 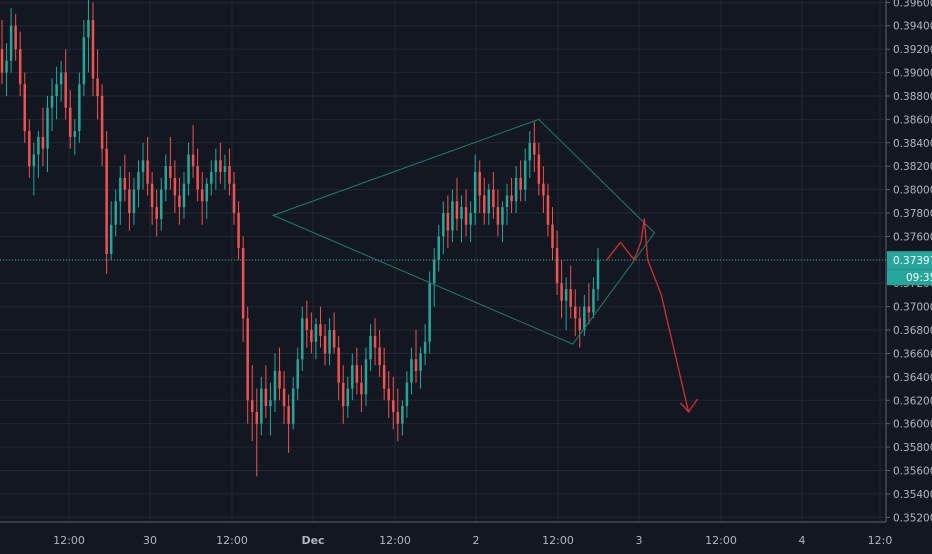 What do you see at coordinates (312, 540) in the screenshot?
I see `x-tick-label: Dec` at bounding box center [312, 540].